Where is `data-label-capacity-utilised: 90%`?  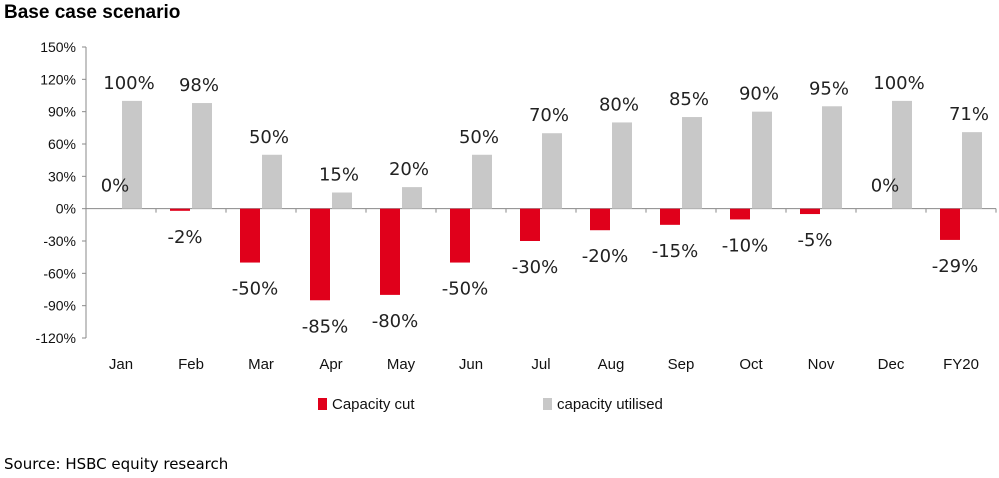
data-label-capacity-utilised: 90% is located at coordinates (759, 94).